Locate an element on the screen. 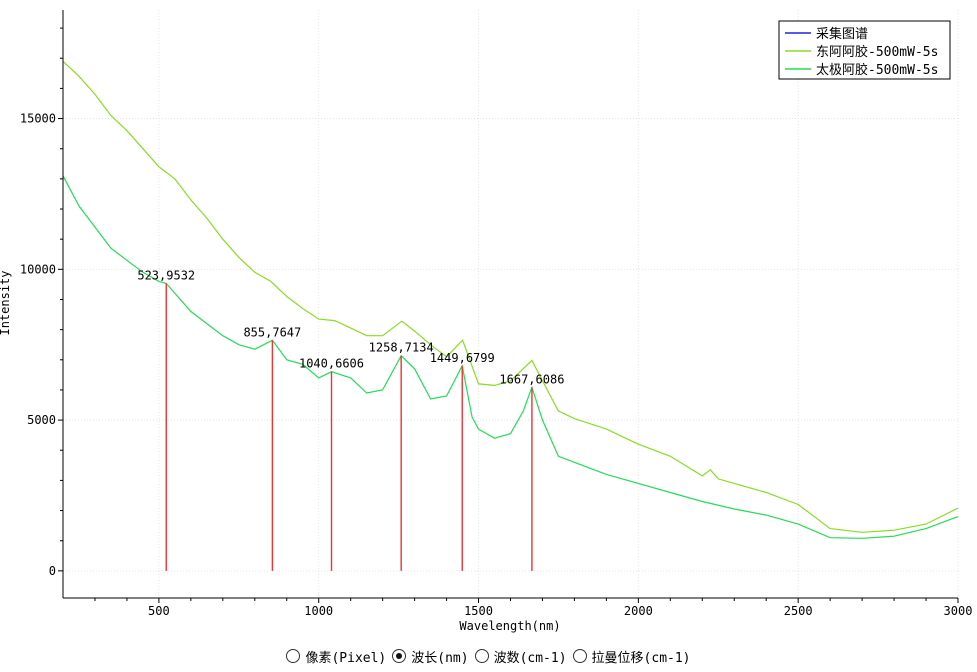  peak-label-4: 1449,6799 is located at coordinates (462, 358).